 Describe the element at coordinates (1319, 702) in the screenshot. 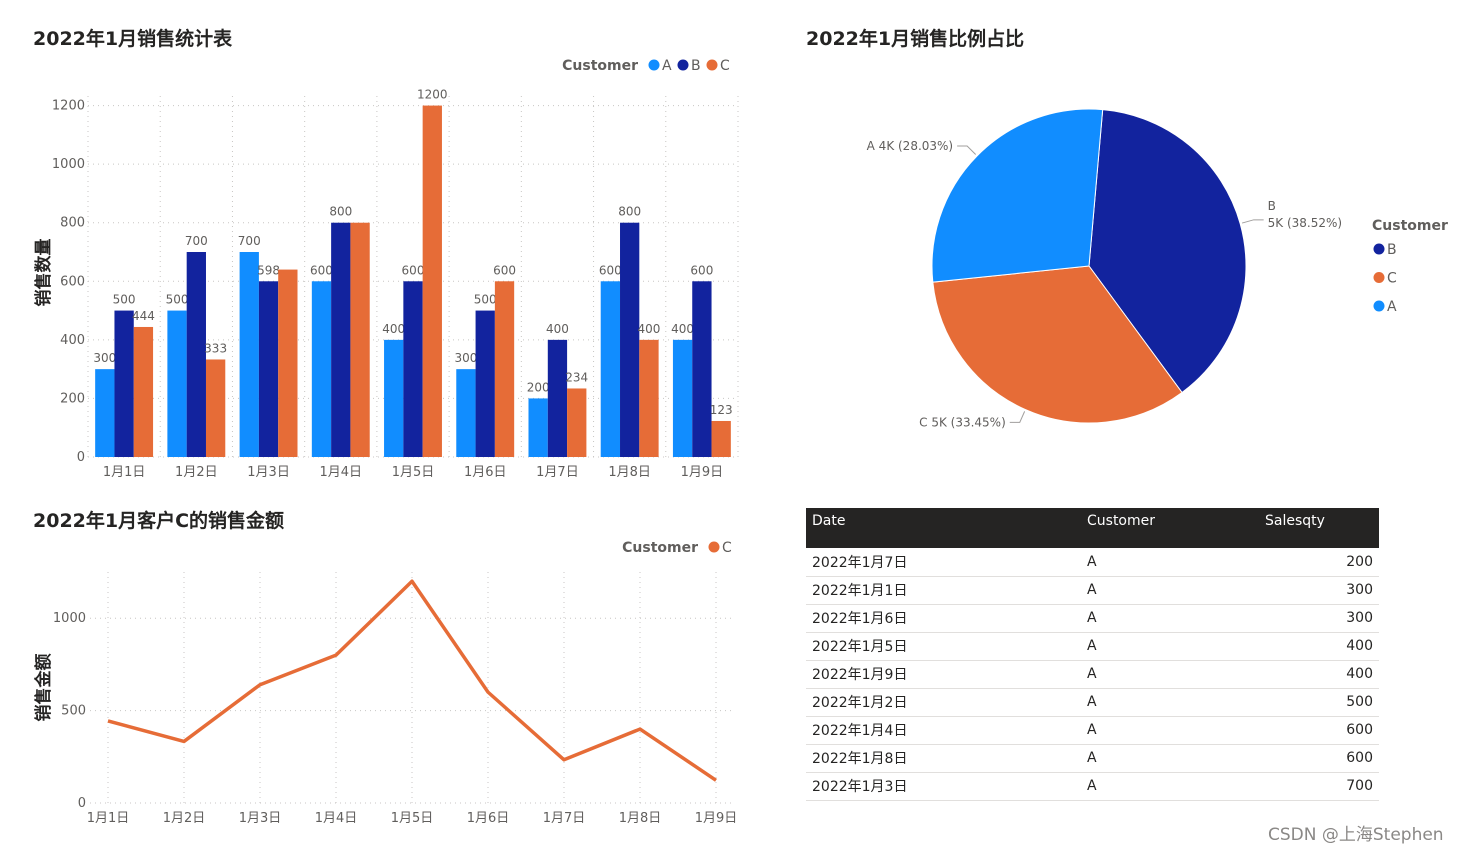

I see `cell-salesqty: 500` at that location.